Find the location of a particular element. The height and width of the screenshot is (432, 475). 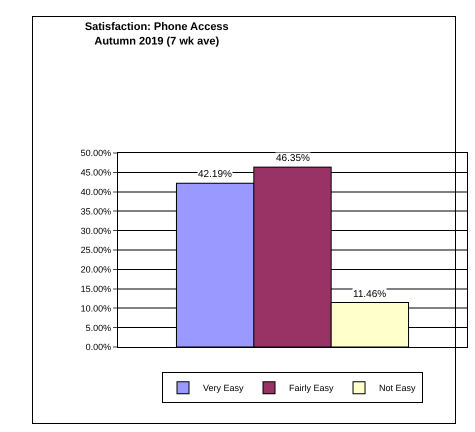

y-tick-label: 5.00% is located at coordinates (99, 327).